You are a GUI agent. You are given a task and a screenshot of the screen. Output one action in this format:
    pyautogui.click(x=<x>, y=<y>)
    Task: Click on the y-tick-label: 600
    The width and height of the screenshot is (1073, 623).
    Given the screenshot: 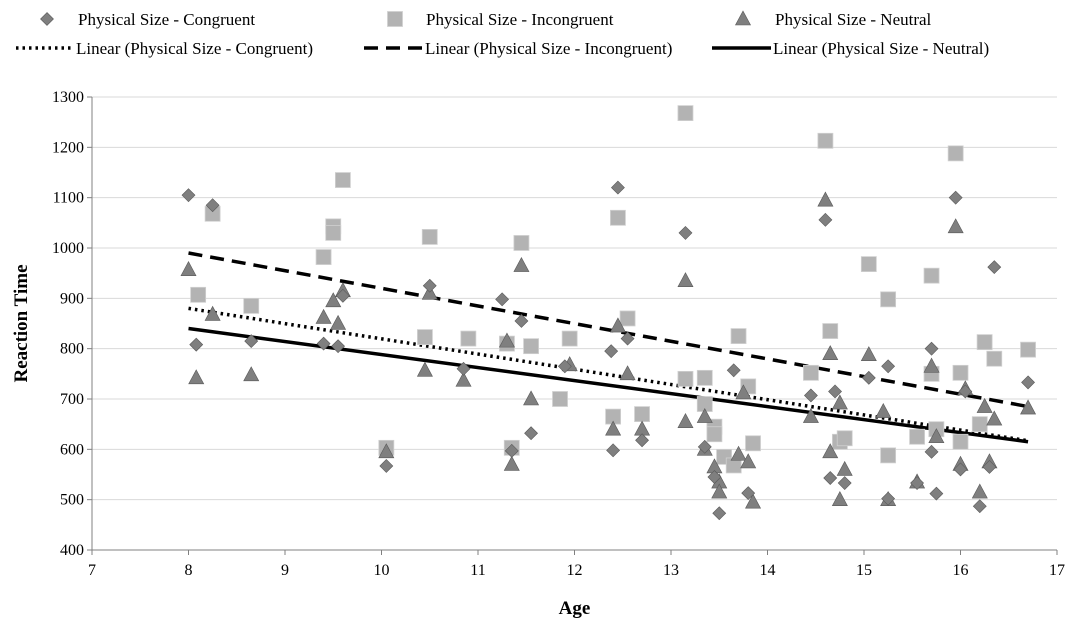 What is the action you would take?
    pyautogui.click(x=72, y=449)
    